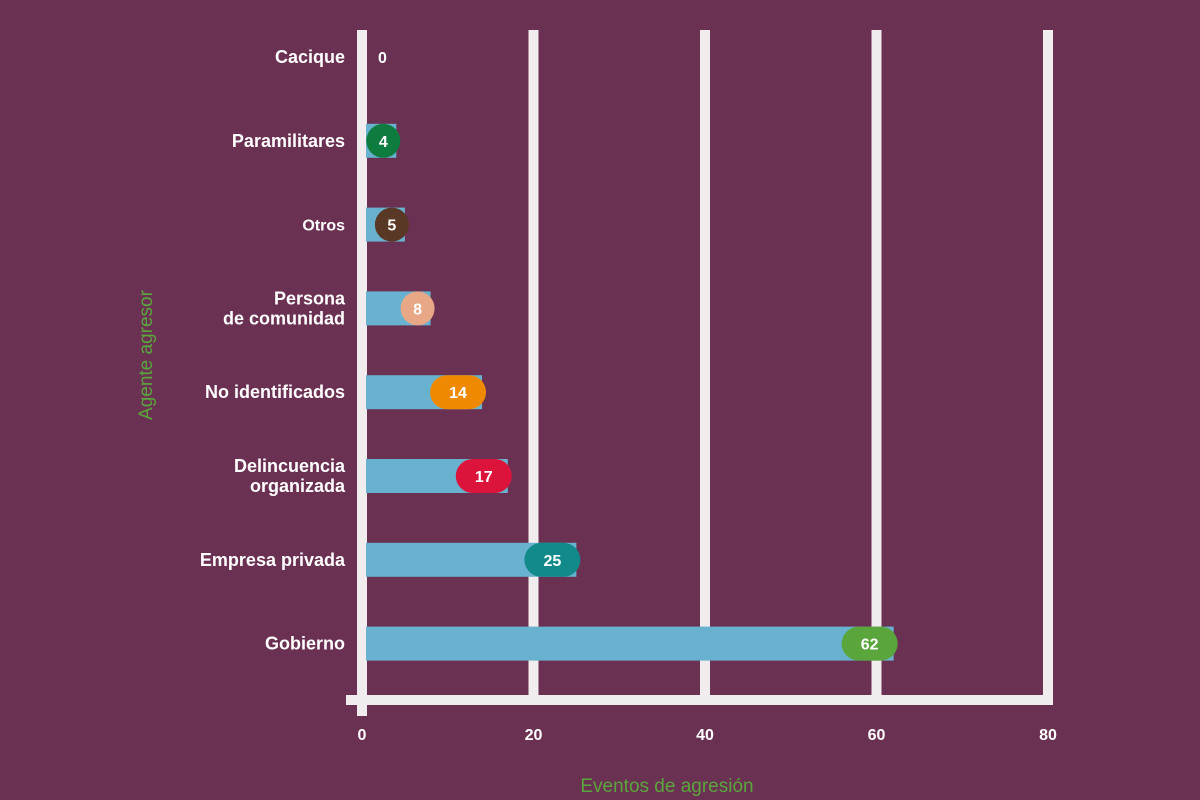 The height and width of the screenshot is (800, 1200). What do you see at coordinates (630, 643) in the screenshot?
I see `bar` at bounding box center [630, 643].